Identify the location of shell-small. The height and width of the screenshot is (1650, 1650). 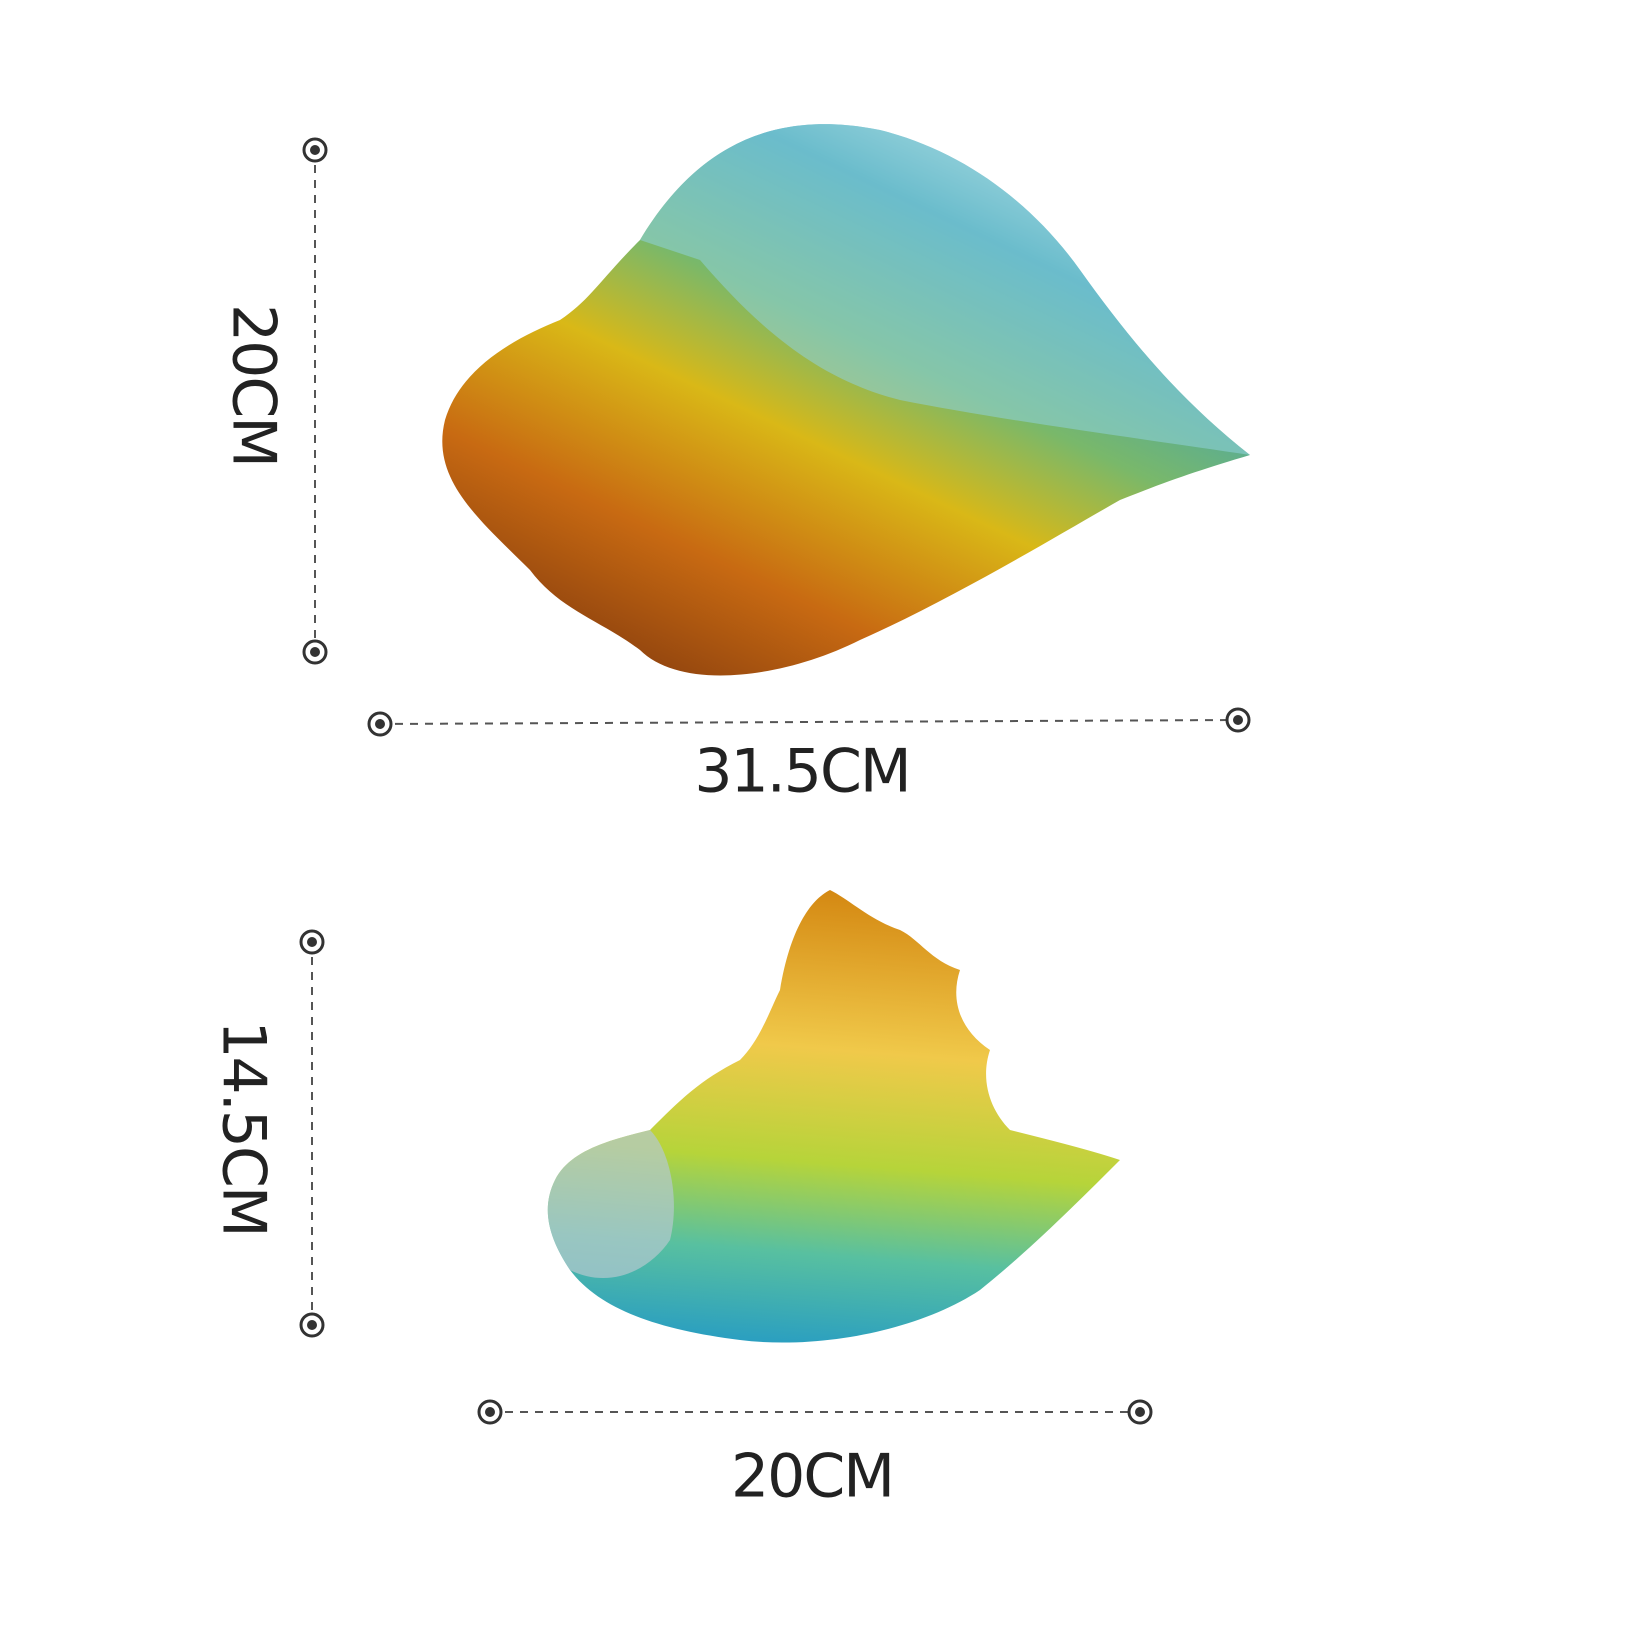
(833, 1116).